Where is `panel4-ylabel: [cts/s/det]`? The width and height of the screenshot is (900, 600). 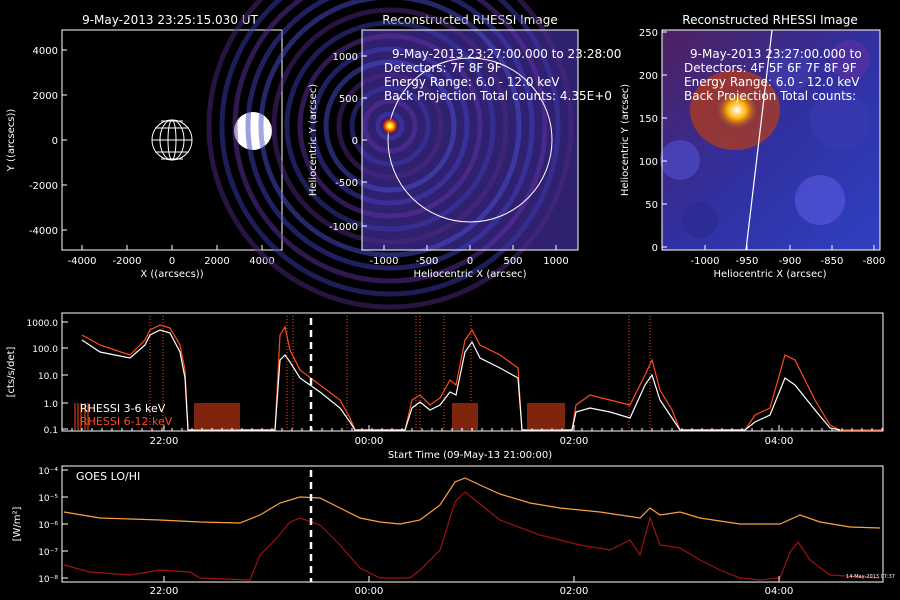 panel4-ylabel: [cts/s/det] is located at coordinates (11, 372).